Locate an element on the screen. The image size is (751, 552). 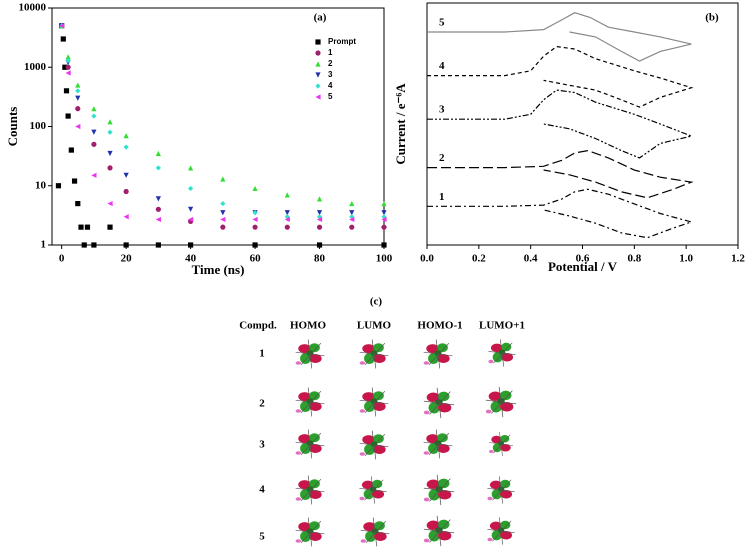
x-tick-label: 0.0 is located at coordinates (427, 259).